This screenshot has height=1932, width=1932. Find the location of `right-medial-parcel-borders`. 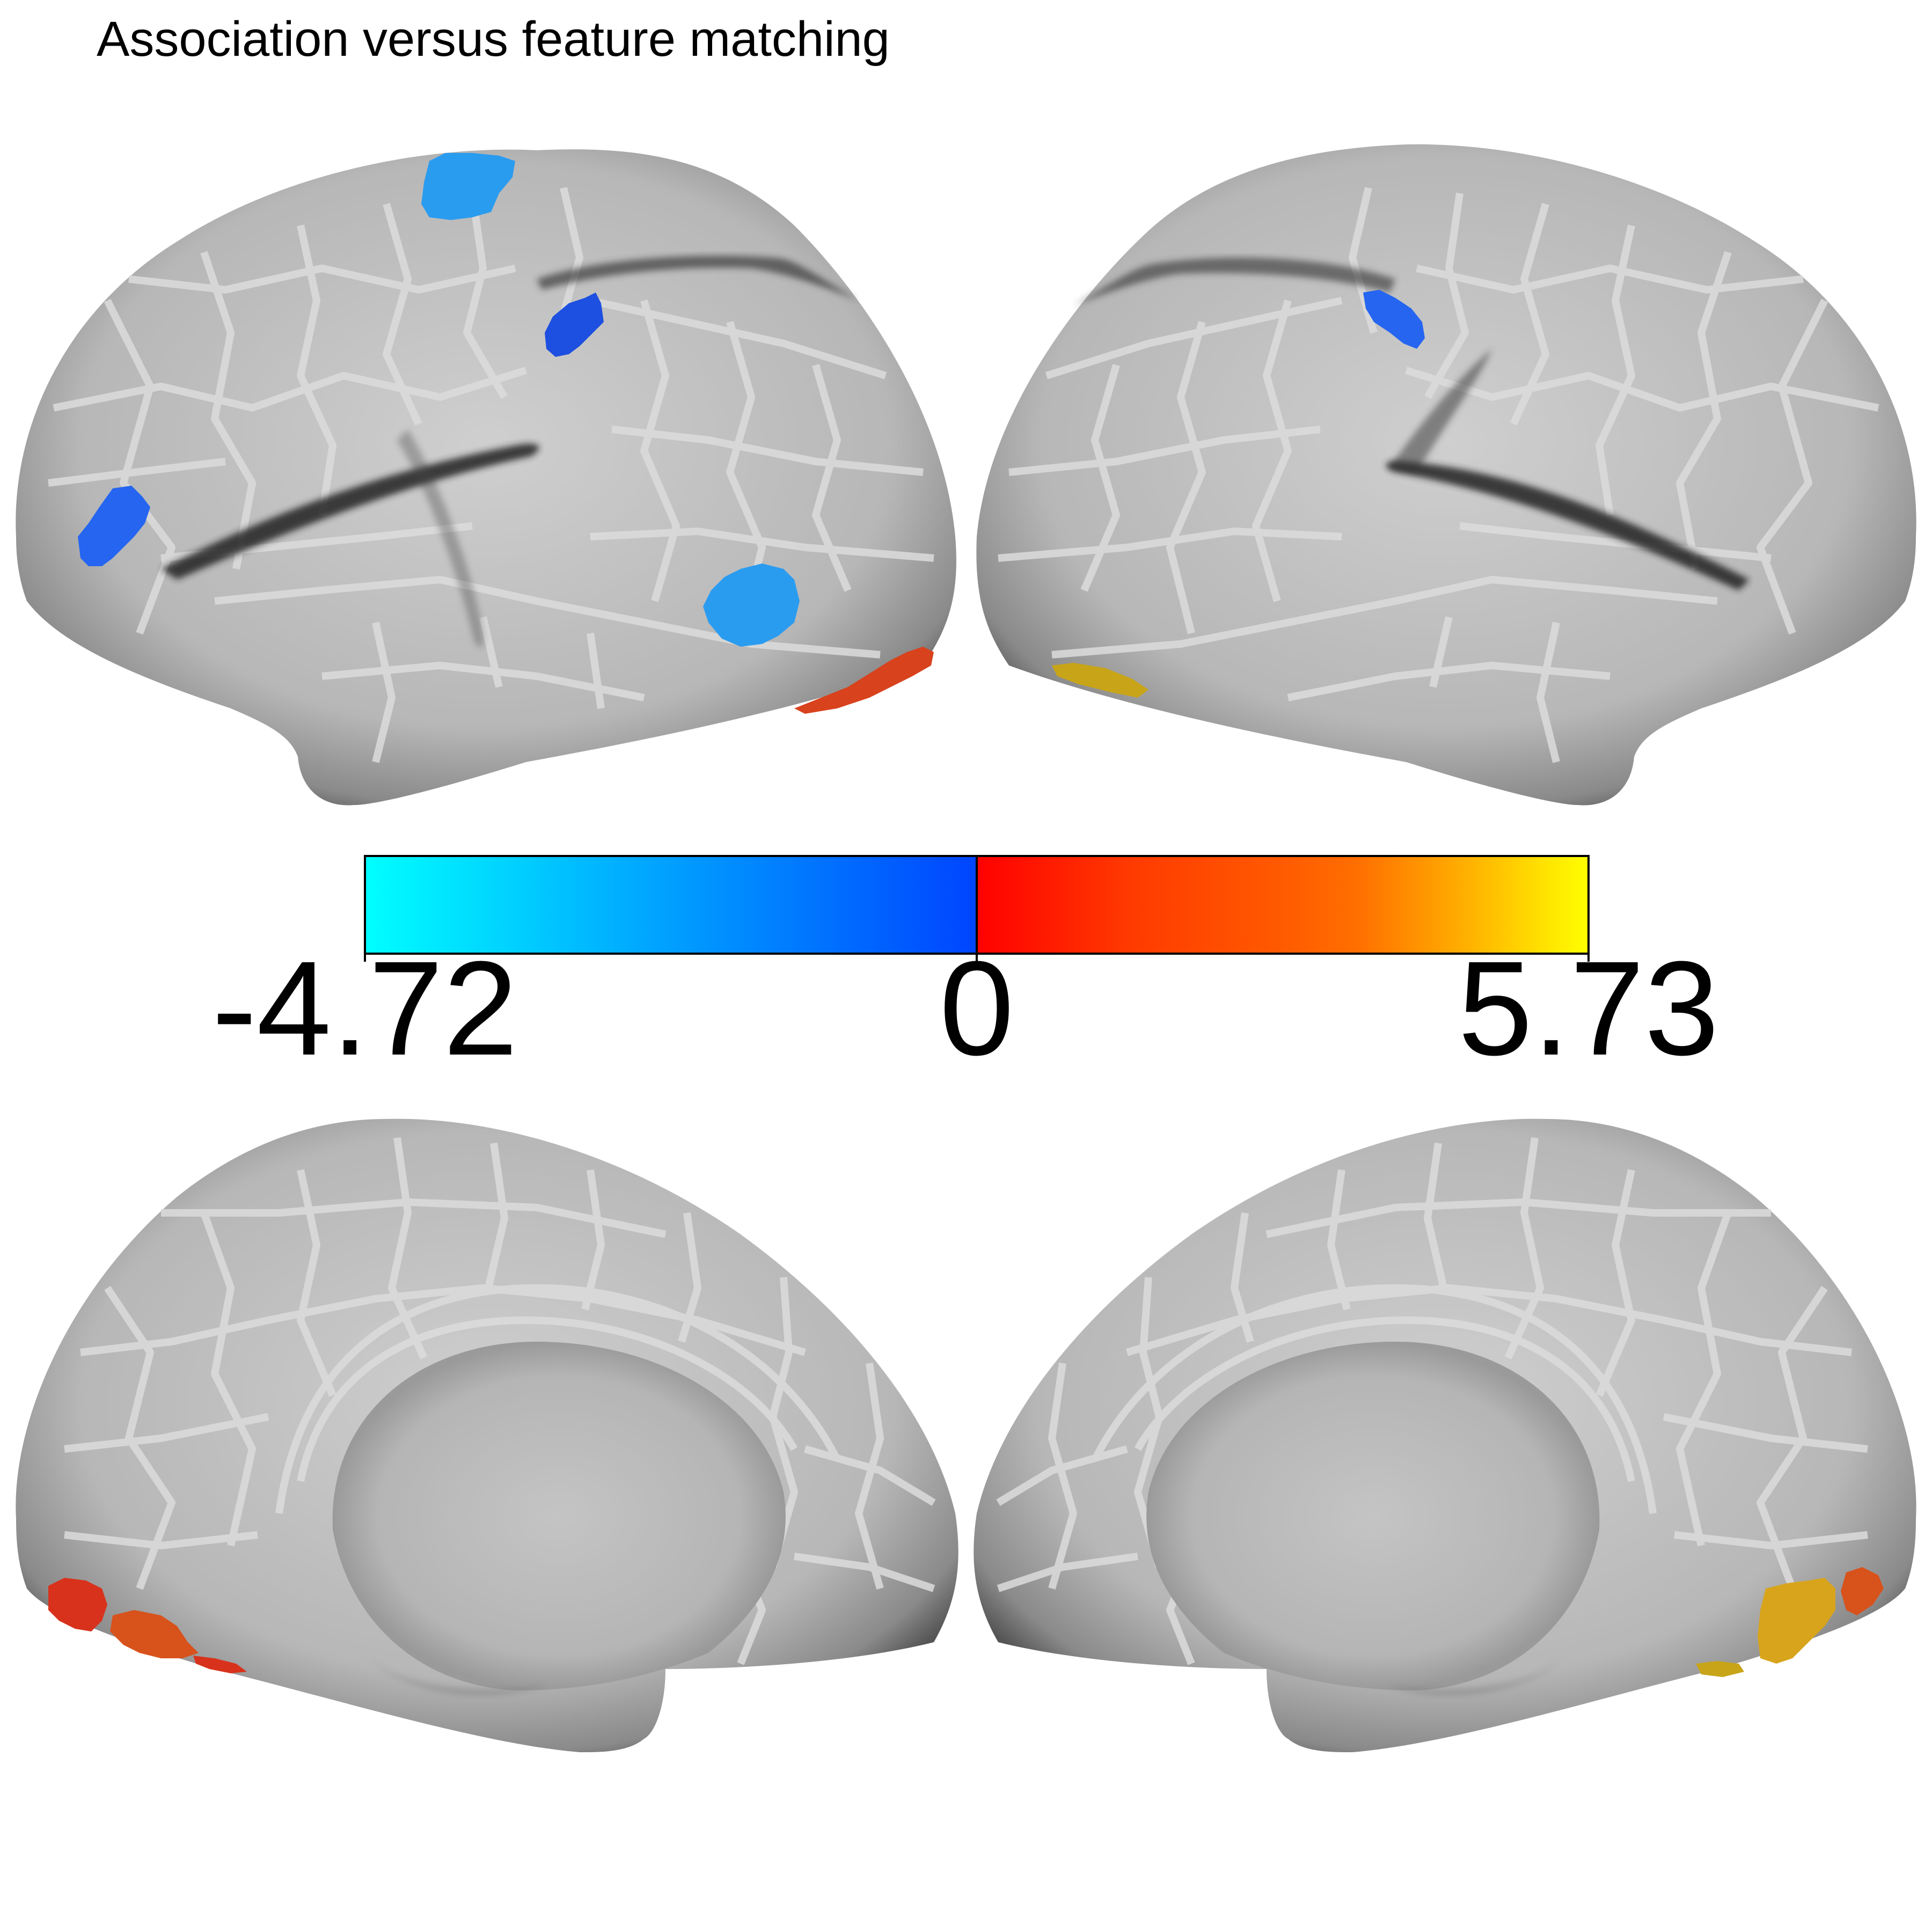

right-medial-parcel-borders is located at coordinates (1432, 1401).